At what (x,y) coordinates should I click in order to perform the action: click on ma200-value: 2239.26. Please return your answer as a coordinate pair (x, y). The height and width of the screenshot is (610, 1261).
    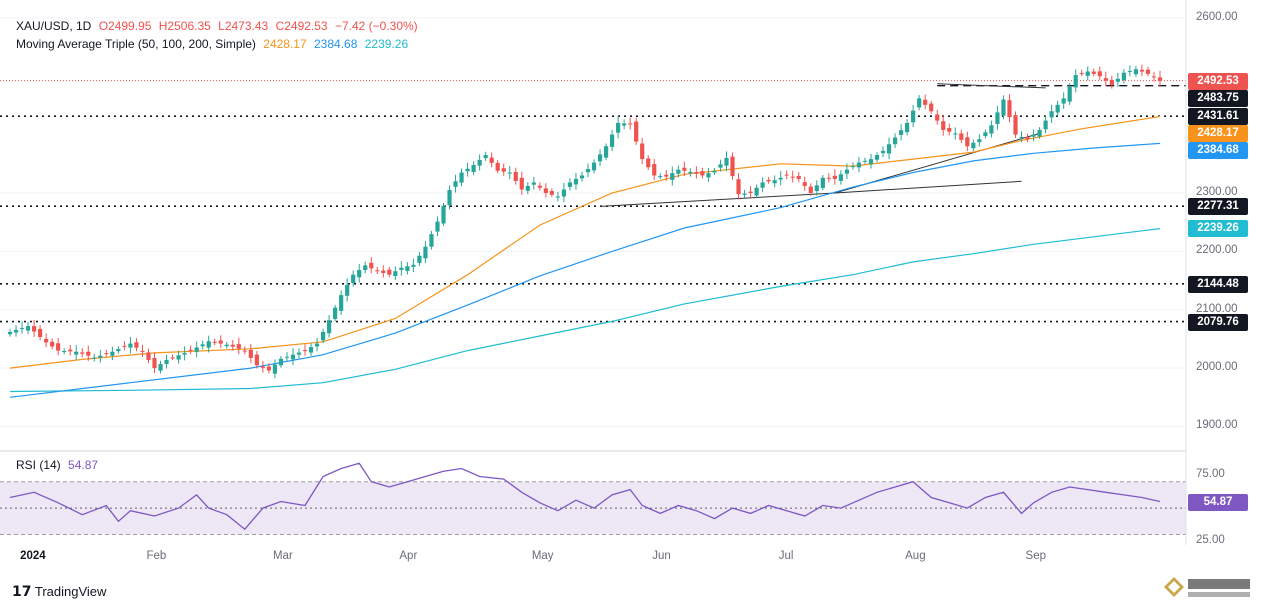
    Looking at the image, I should click on (386, 44).